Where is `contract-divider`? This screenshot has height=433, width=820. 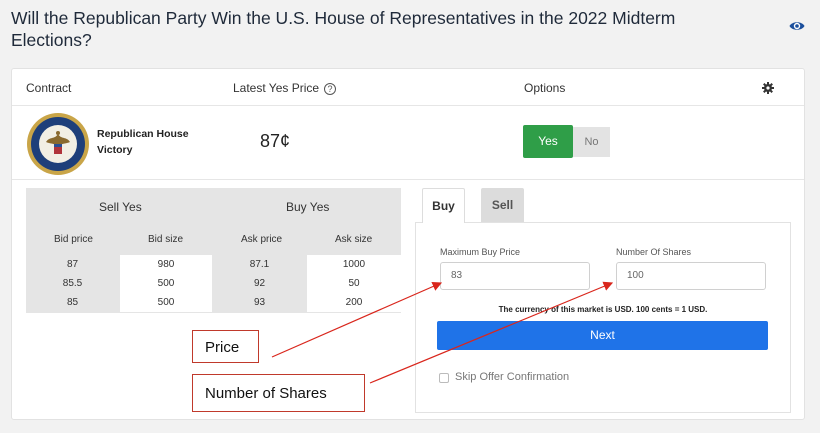 contract-divider is located at coordinates (408, 179).